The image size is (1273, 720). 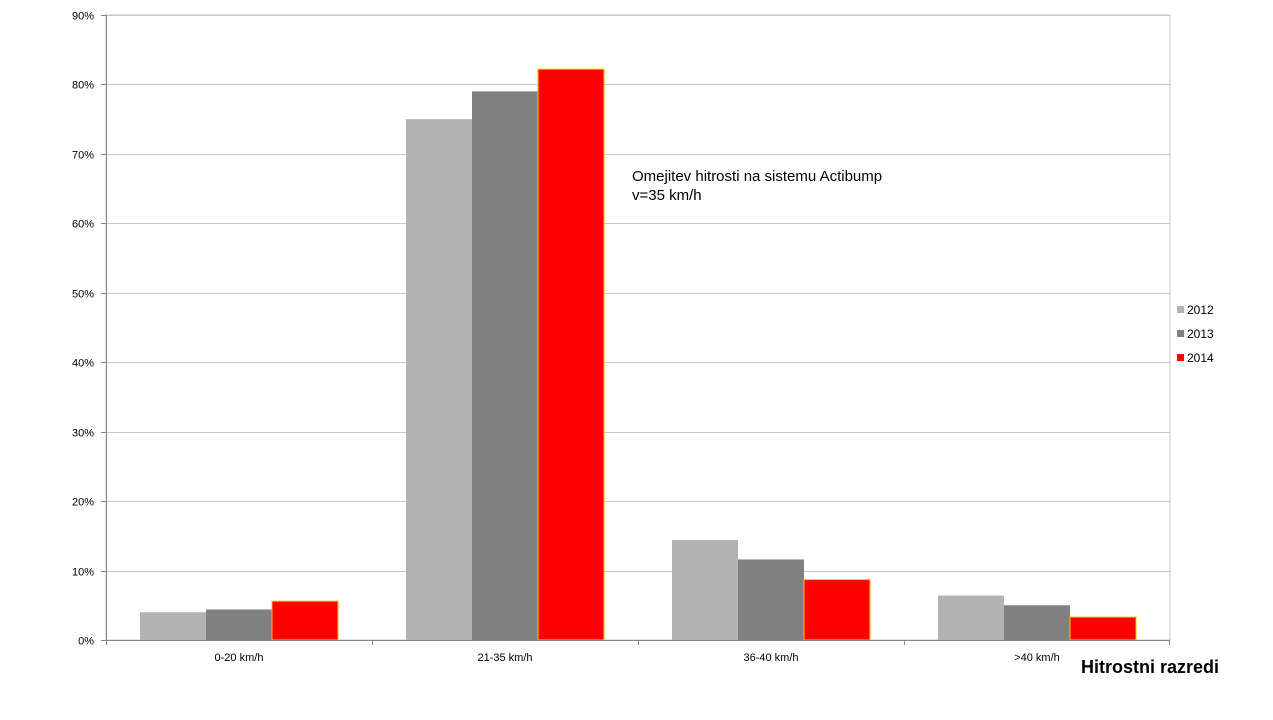 I want to click on y-tick-label: 50%, so click(x=83, y=295).